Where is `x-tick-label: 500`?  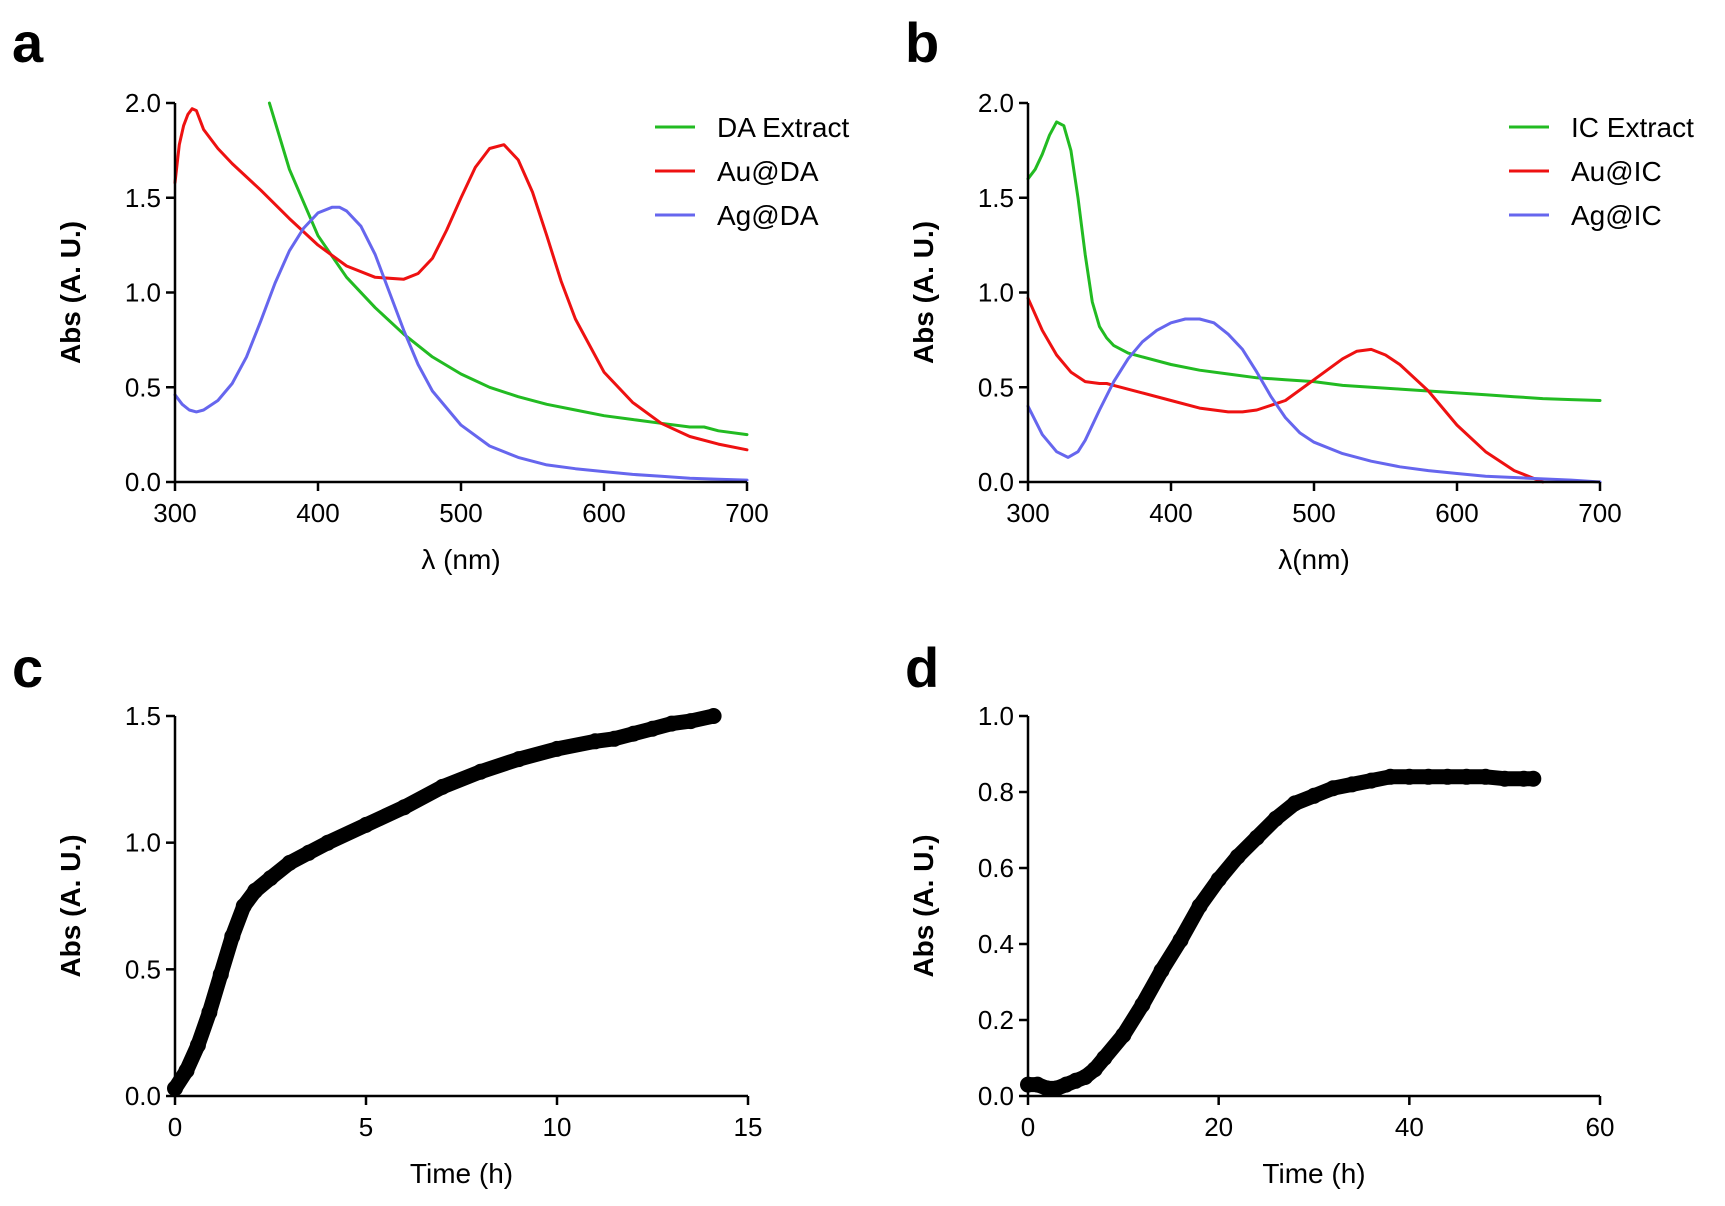 x-tick-label: 500 is located at coordinates (1313, 513).